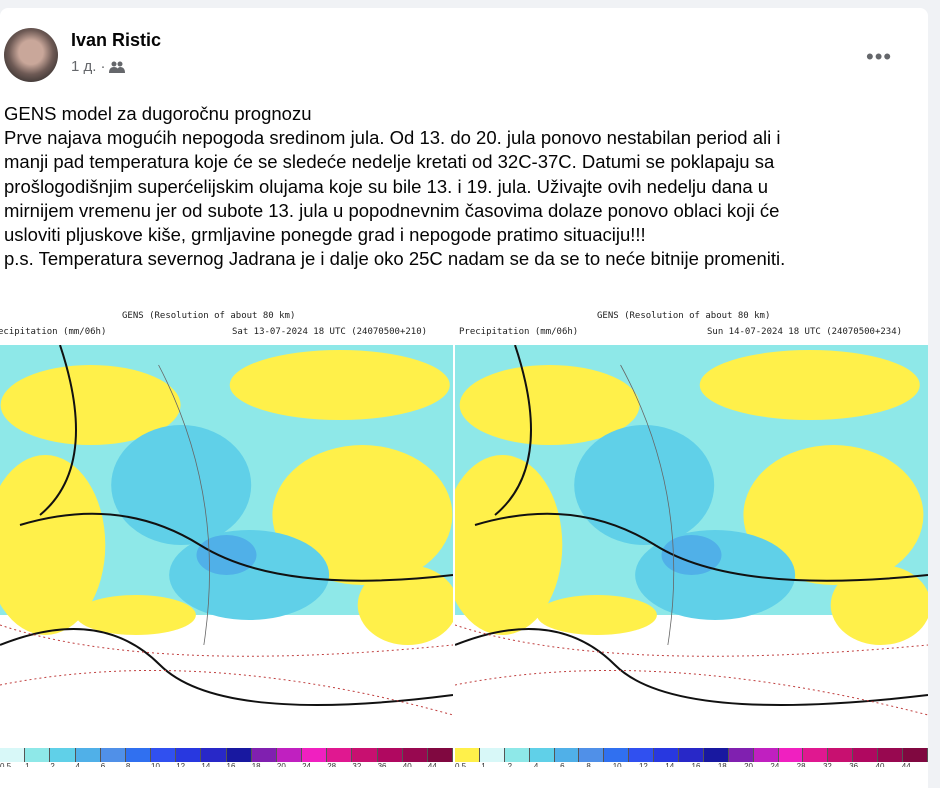 The height and width of the screenshot is (788, 940). I want to click on more-options-button: •••, so click(879, 56).